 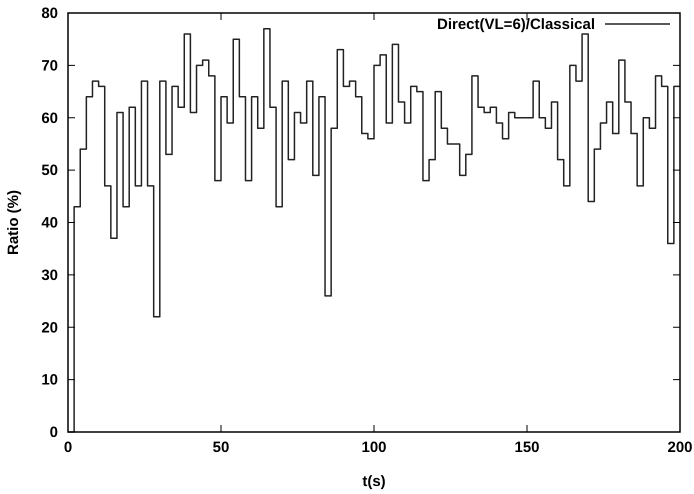 What do you see at coordinates (68, 447) in the screenshot?
I see `x-tick-label: 0` at bounding box center [68, 447].